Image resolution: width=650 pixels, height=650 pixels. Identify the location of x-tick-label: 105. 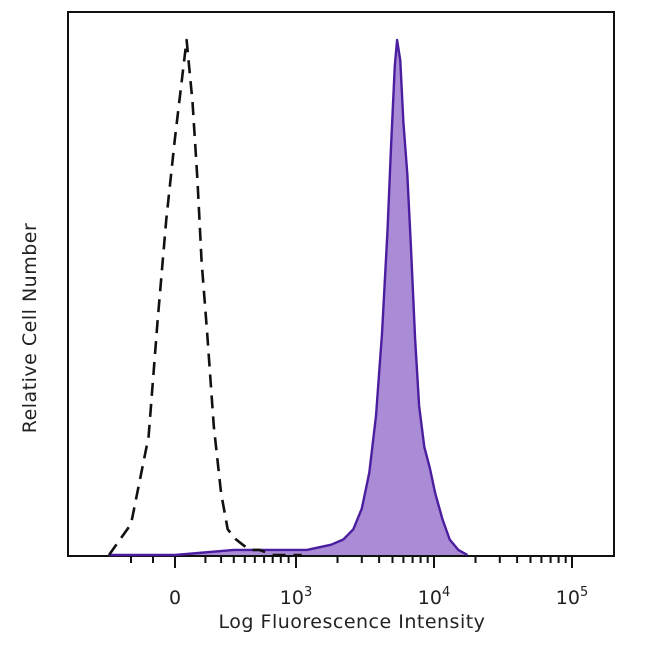
(572, 597).